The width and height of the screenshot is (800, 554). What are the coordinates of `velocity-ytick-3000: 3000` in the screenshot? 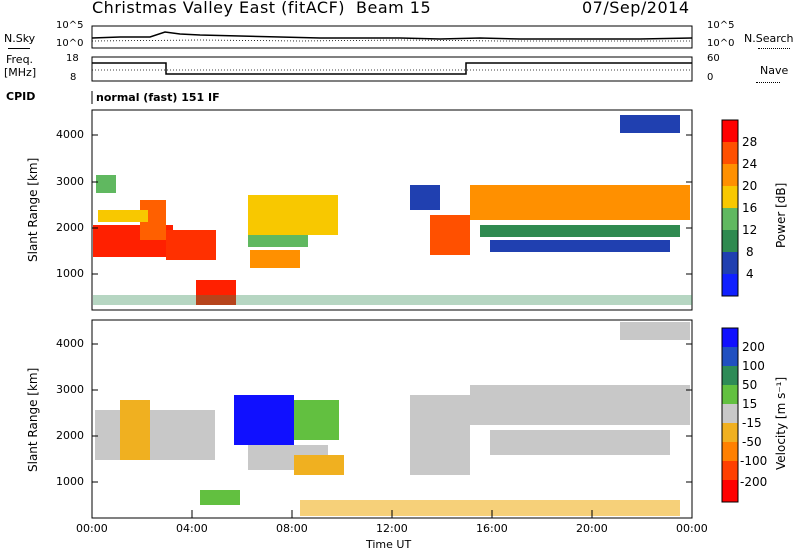 It's located at (70, 389).